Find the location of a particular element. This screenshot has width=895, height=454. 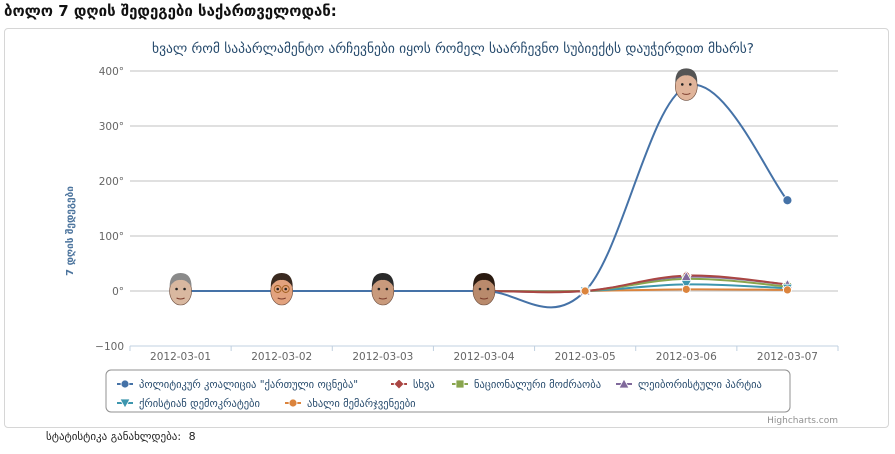

legend-label: პოლიტიკურ კოალიცია "ქართული ოცნება" is located at coordinates (248, 385).